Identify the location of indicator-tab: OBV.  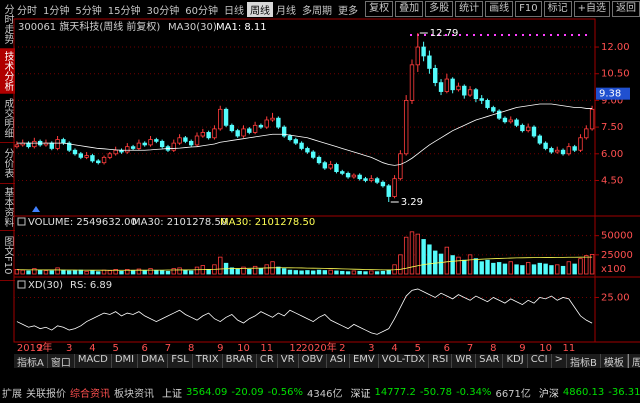
(313, 361).